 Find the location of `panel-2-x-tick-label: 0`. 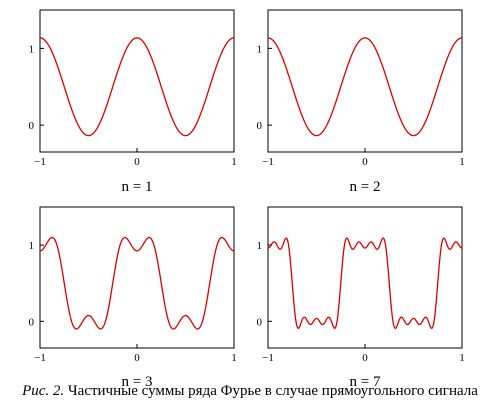

panel-2-x-tick-label: 0 is located at coordinates (365, 162).